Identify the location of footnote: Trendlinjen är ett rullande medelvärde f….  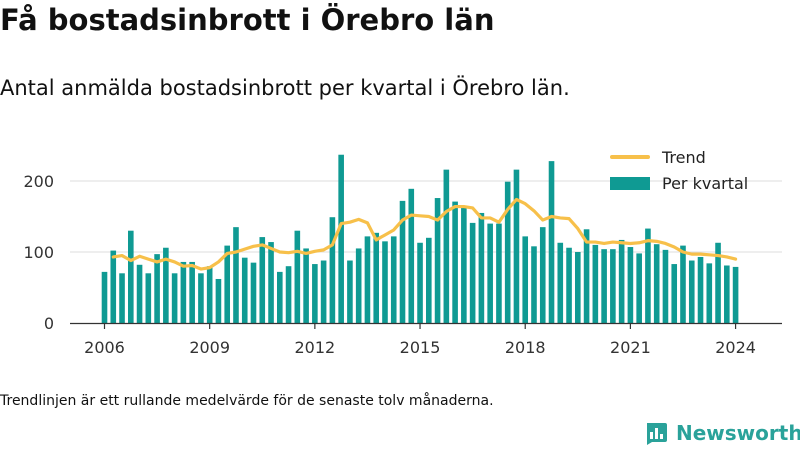
(247, 401).